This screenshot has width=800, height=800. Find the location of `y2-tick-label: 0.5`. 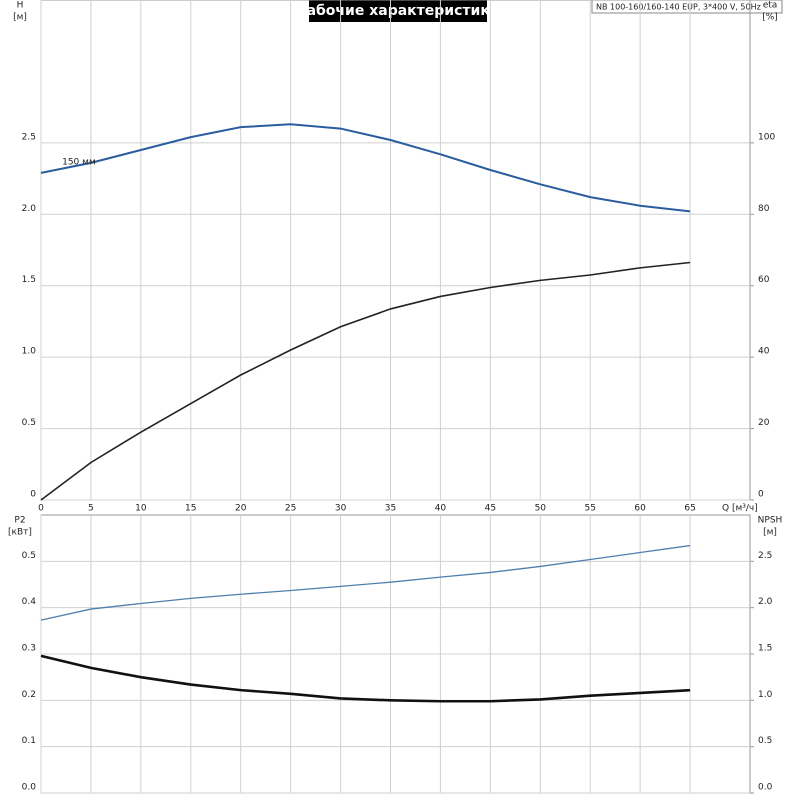

y2-tick-label: 0.5 is located at coordinates (765, 741).